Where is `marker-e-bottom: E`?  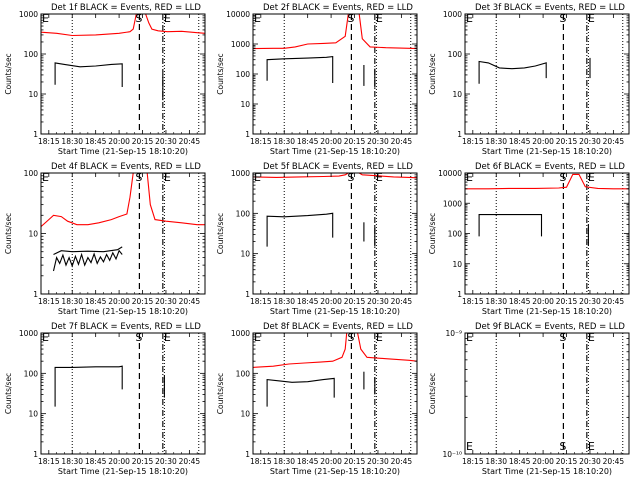
marker-e-bottom: E is located at coordinates (591, 446).